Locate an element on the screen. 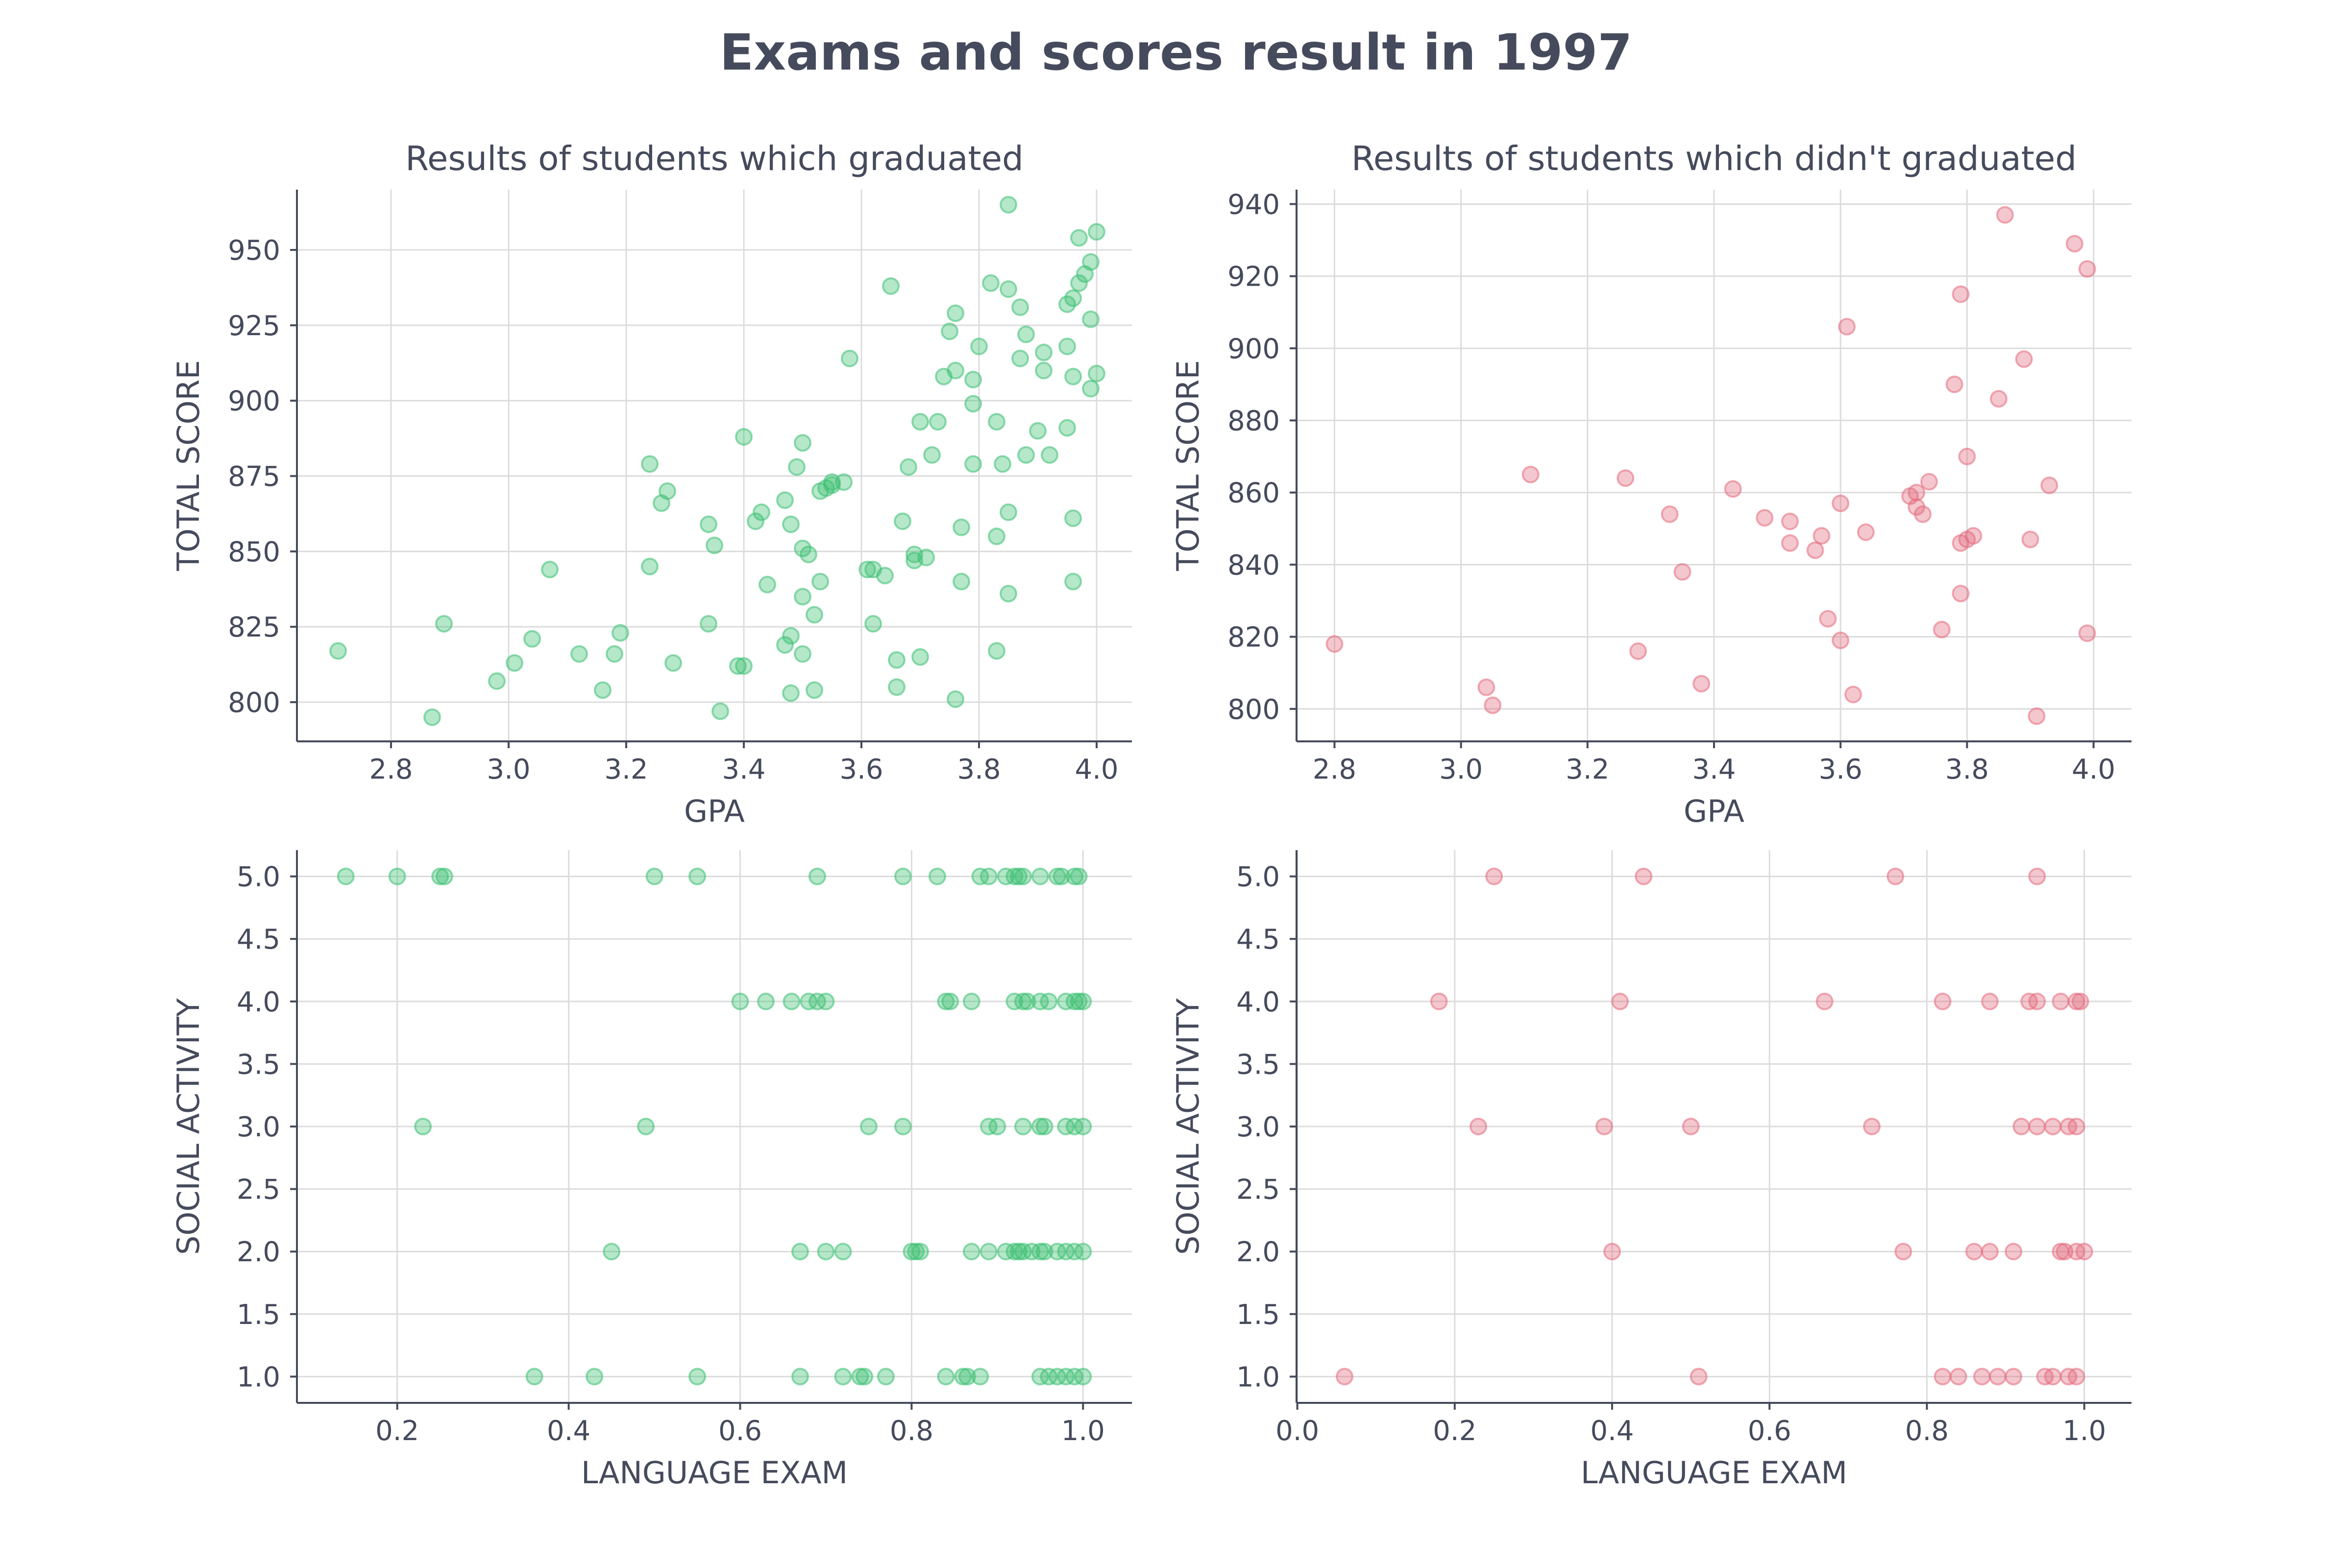 This screenshot has height=1568, width=2352. y-tick-label: 900 is located at coordinates (1253, 349).